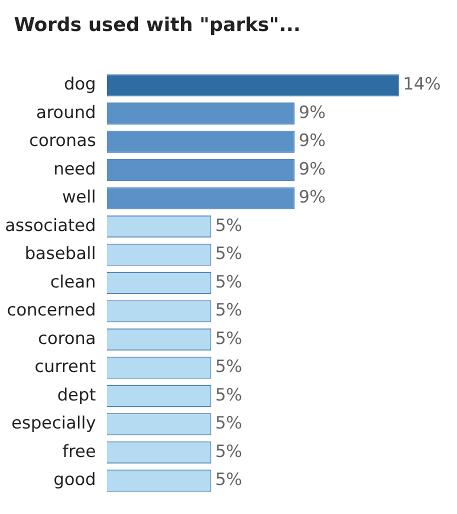  I want to click on y-tick-label: corona, so click(67, 338).